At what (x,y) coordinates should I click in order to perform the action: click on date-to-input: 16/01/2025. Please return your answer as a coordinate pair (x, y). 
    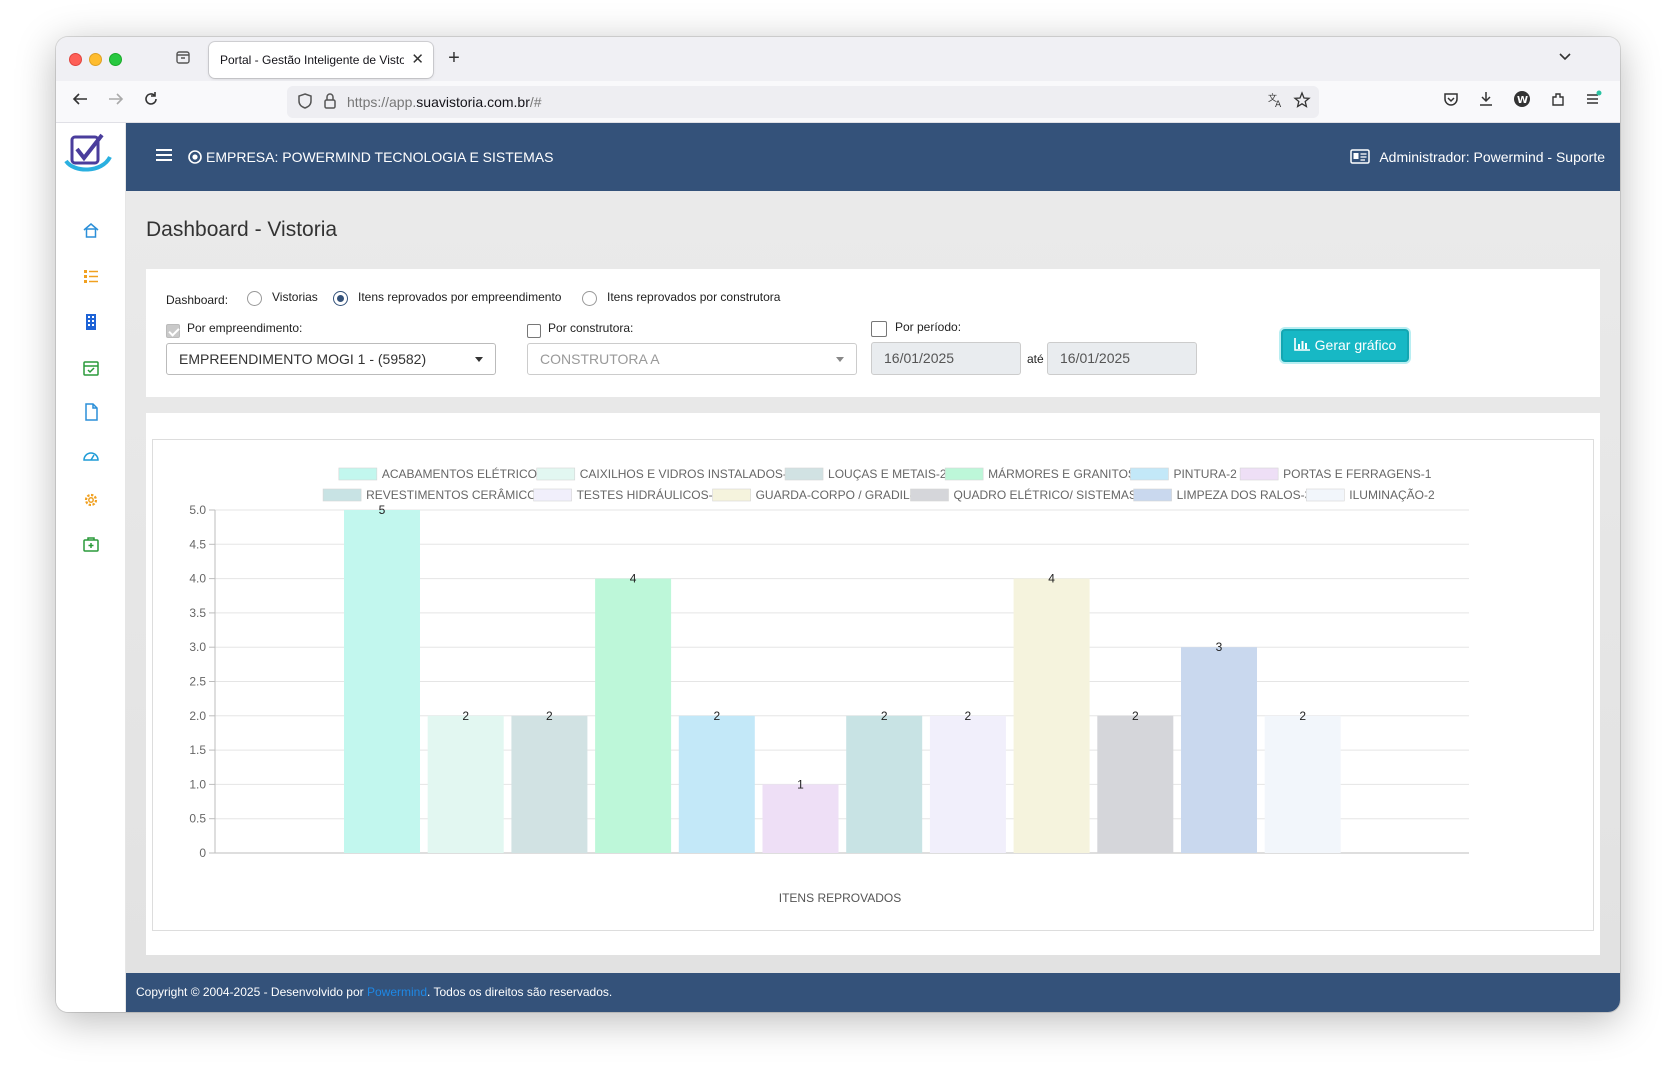
    Looking at the image, I should click on (1122, 358).